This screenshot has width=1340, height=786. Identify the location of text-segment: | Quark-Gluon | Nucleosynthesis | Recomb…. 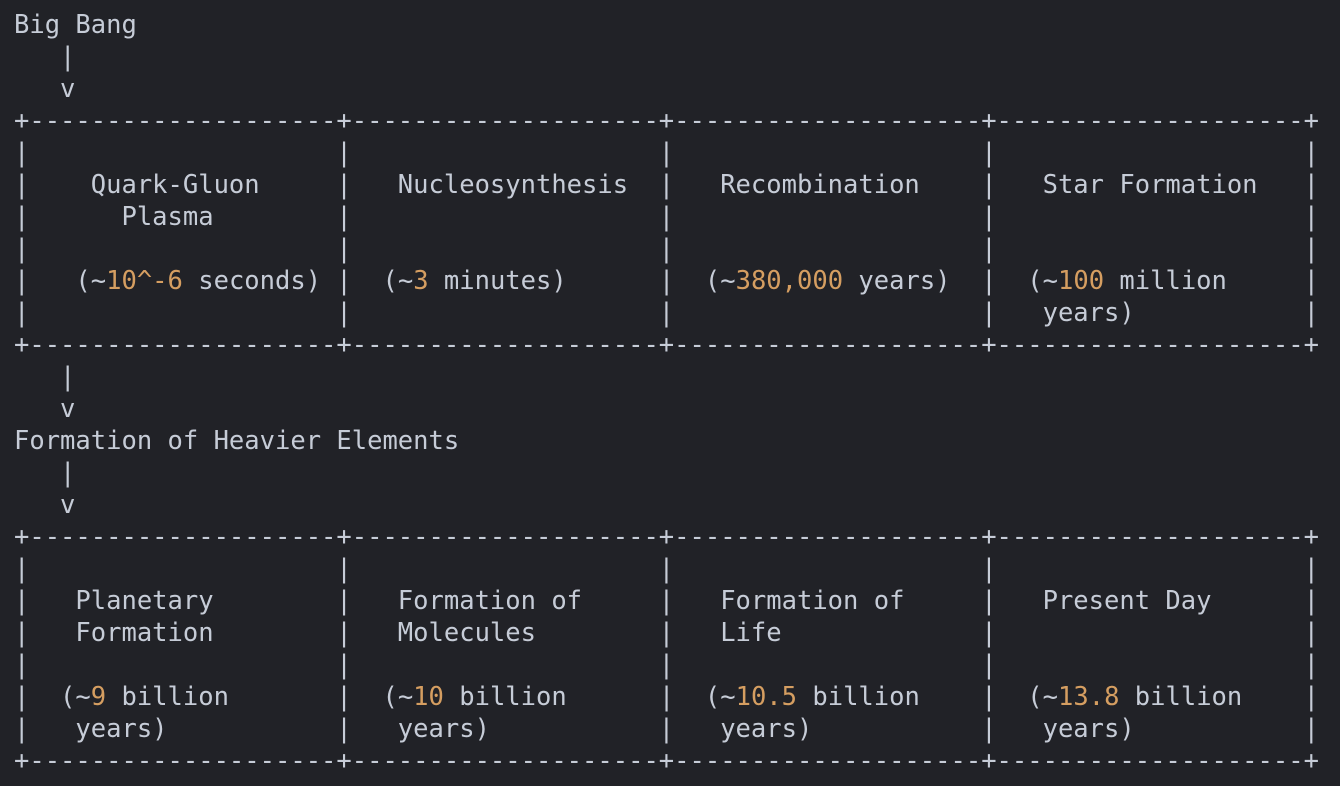
(666, 185).